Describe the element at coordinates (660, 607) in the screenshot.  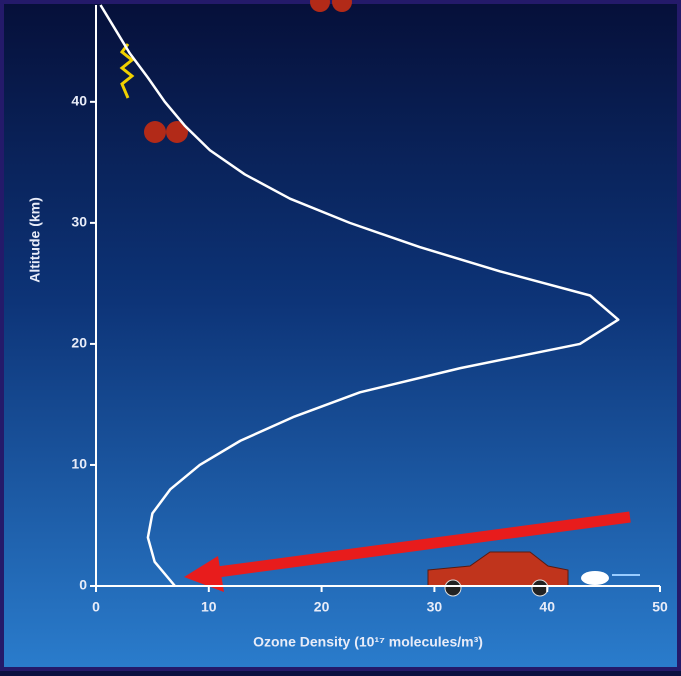
I see `x-tick-label: 50` at that location.